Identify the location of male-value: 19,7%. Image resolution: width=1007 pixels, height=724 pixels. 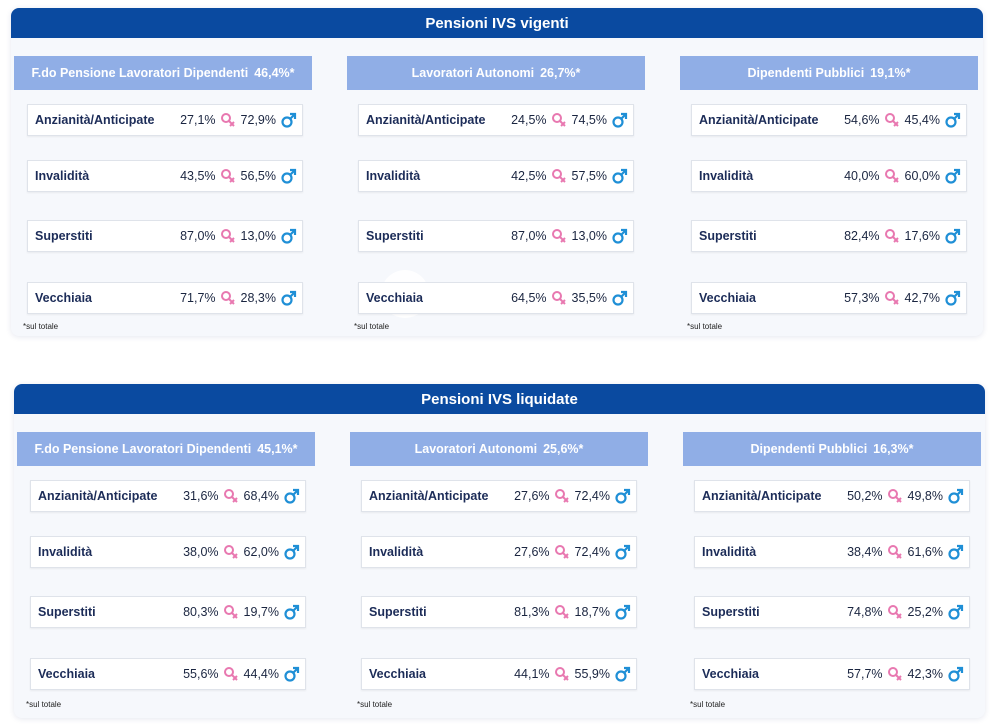
(261, 612).